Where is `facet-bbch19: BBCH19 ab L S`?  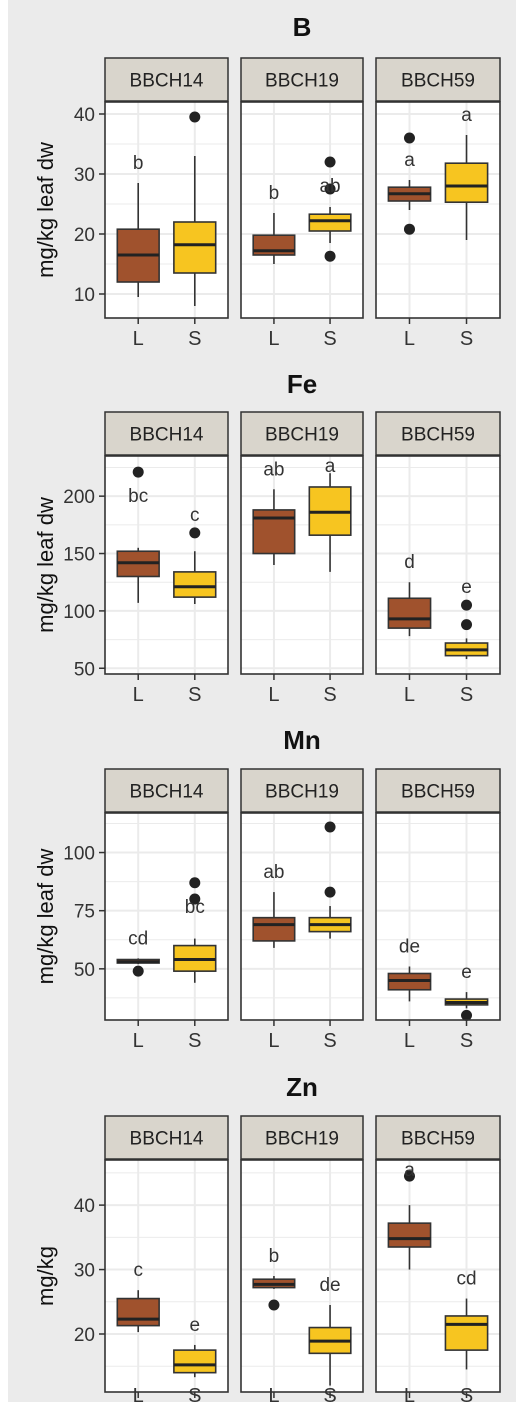 facet-bbch19: BBCH19 ab L S is located at coordinates (302, 910).